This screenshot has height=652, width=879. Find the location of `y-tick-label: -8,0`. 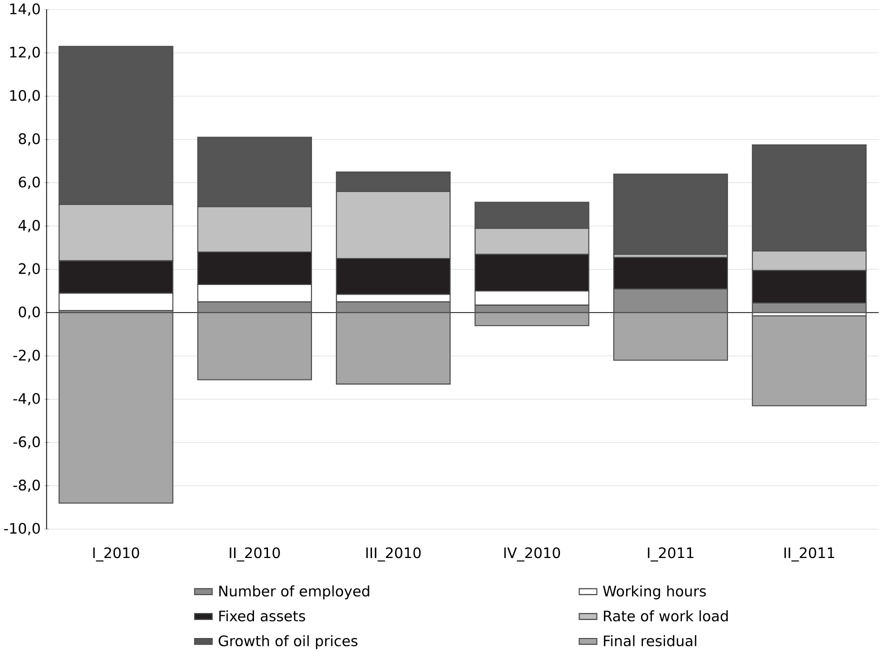

y-tick-label: -8,0 is located at coordinates (26, 486).